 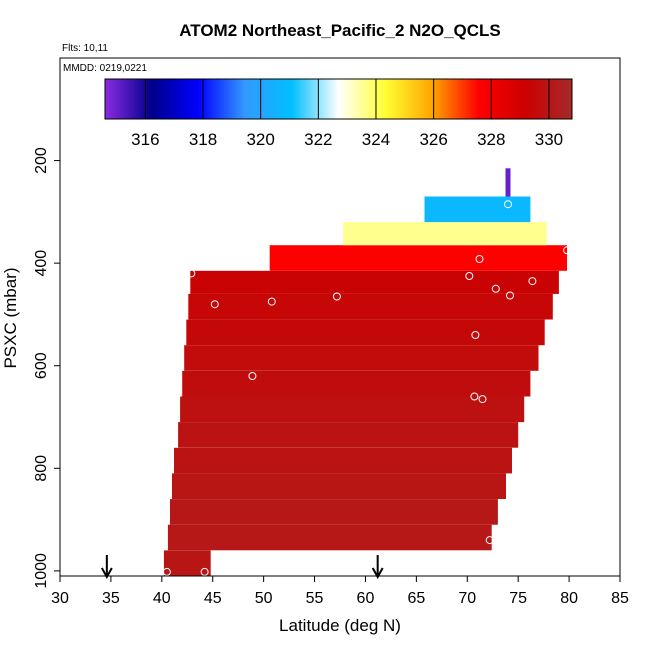 What do you see at coordinates (203, 139) in the screenshot?
I see `colorbar-tick-label-1: 318` at bounding box center [203, 139].